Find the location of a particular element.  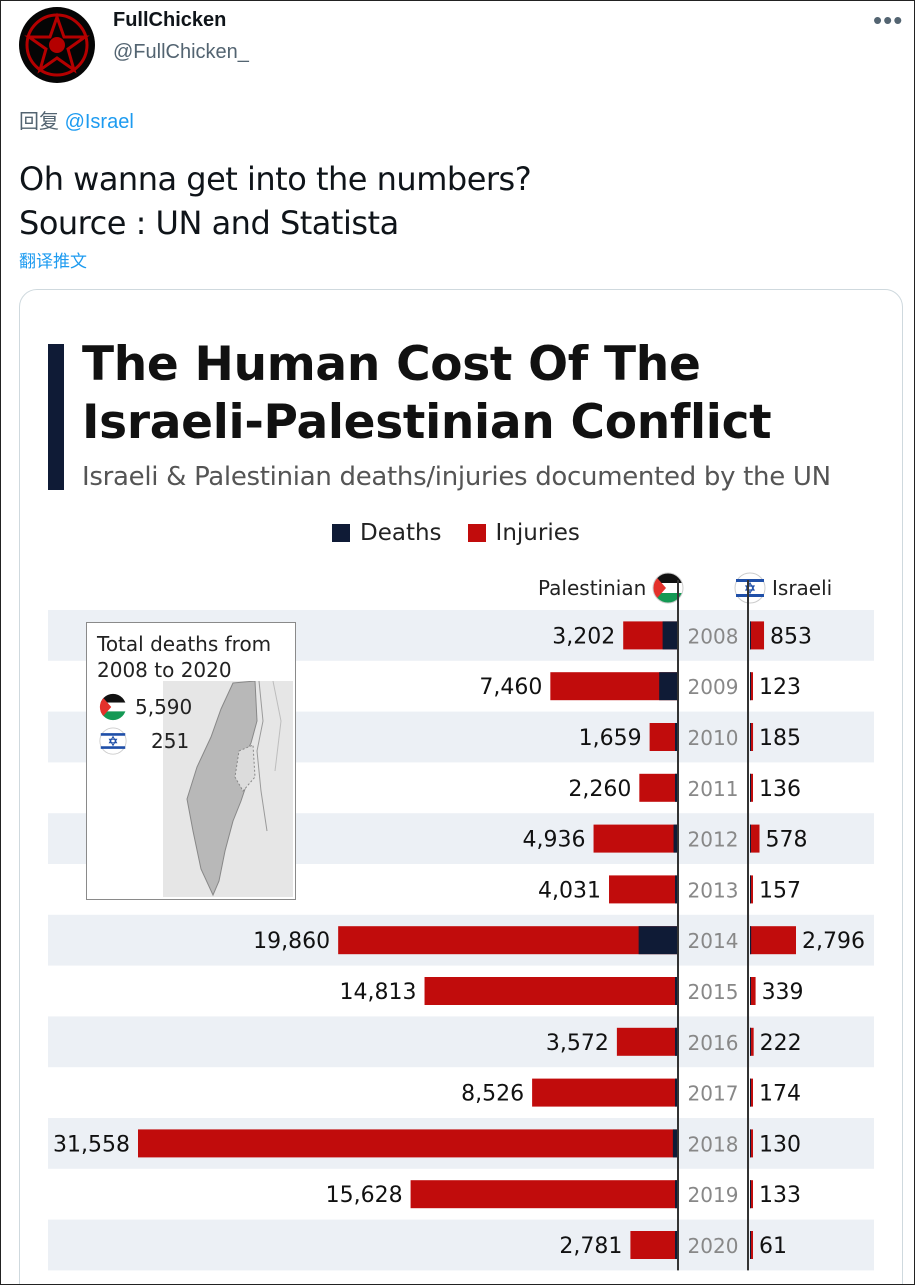

palestinian-header-label: Palestinian is located at coordinates (592, 588).